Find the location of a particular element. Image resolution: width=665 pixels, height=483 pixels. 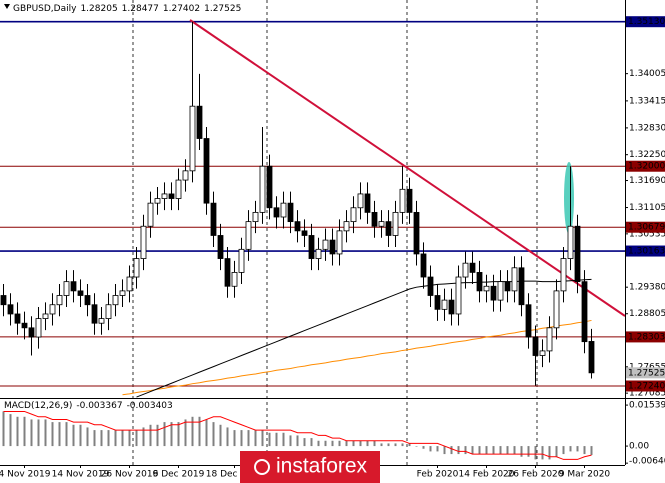

y-tick-label: 1.34005 is located at coordinates (647, 74).